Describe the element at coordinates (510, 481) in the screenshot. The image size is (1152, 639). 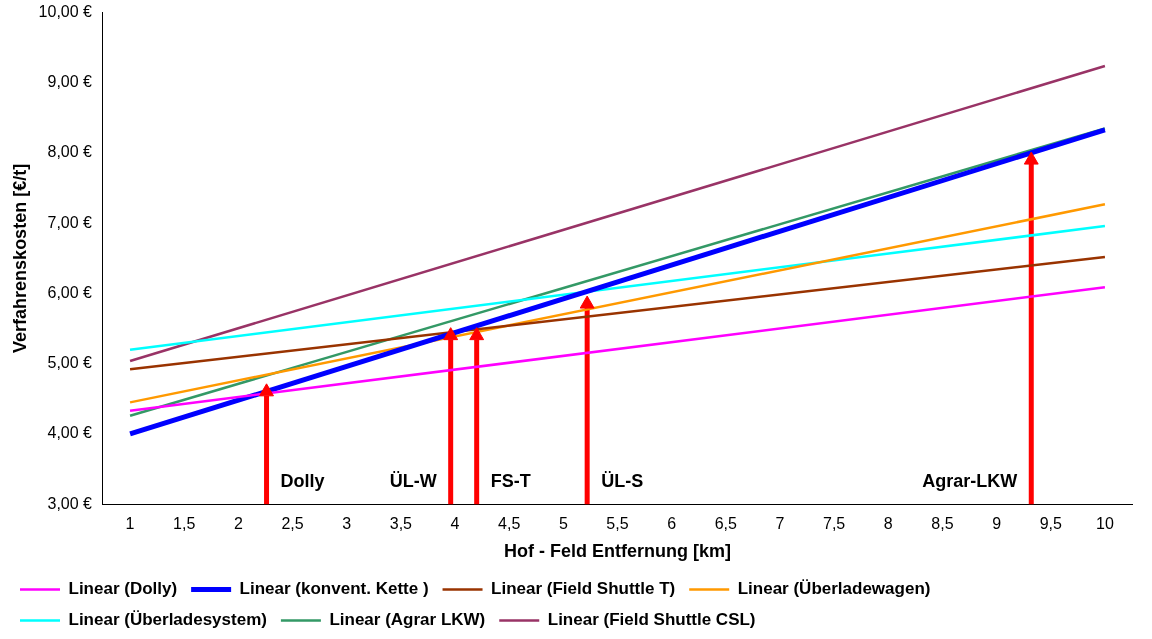
I see `annotation: FS-T` at that location.